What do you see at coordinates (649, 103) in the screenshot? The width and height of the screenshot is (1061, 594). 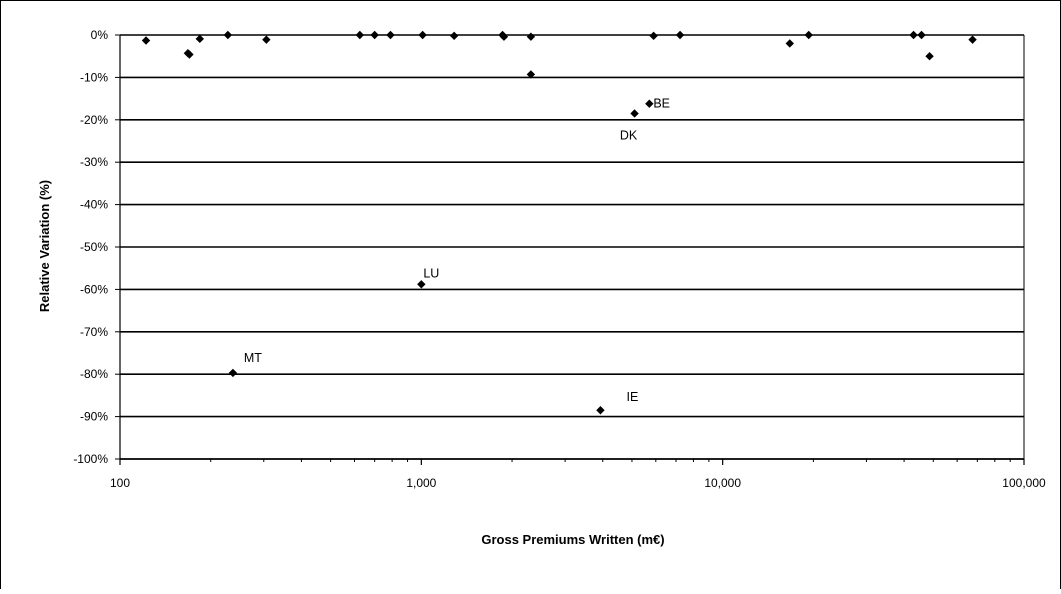 I see `data-point-be` at bounding box center [649, 103].